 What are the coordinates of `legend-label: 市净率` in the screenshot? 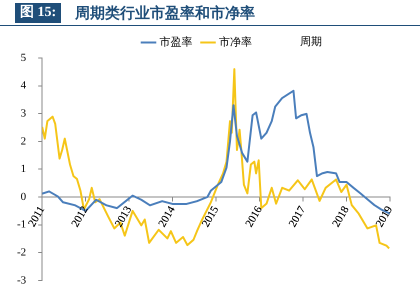 It's located at (235, 41).